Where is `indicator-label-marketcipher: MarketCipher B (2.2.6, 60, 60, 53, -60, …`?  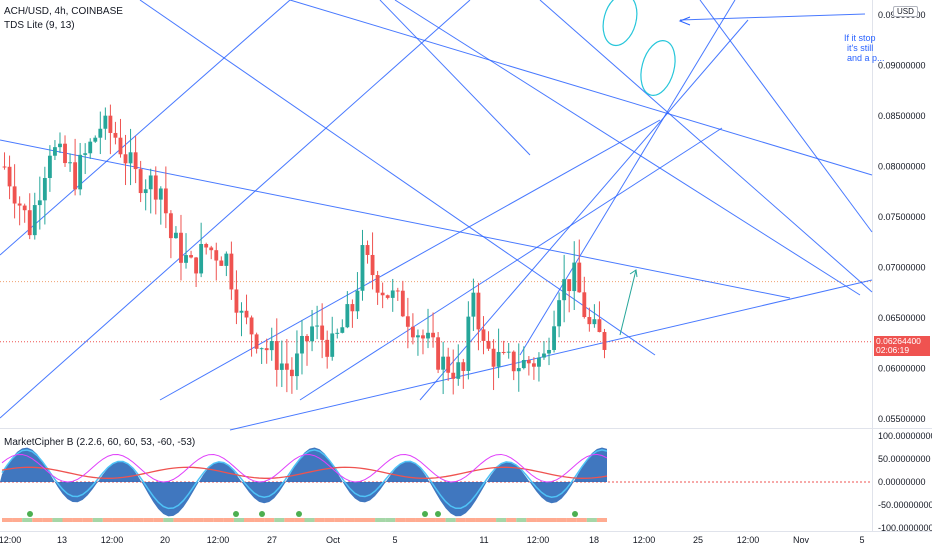 indicator-label-marketcipher: MarketCipher B (2.2.6, 60, 60, 53, -60, … is located at coordinates (100, 442).